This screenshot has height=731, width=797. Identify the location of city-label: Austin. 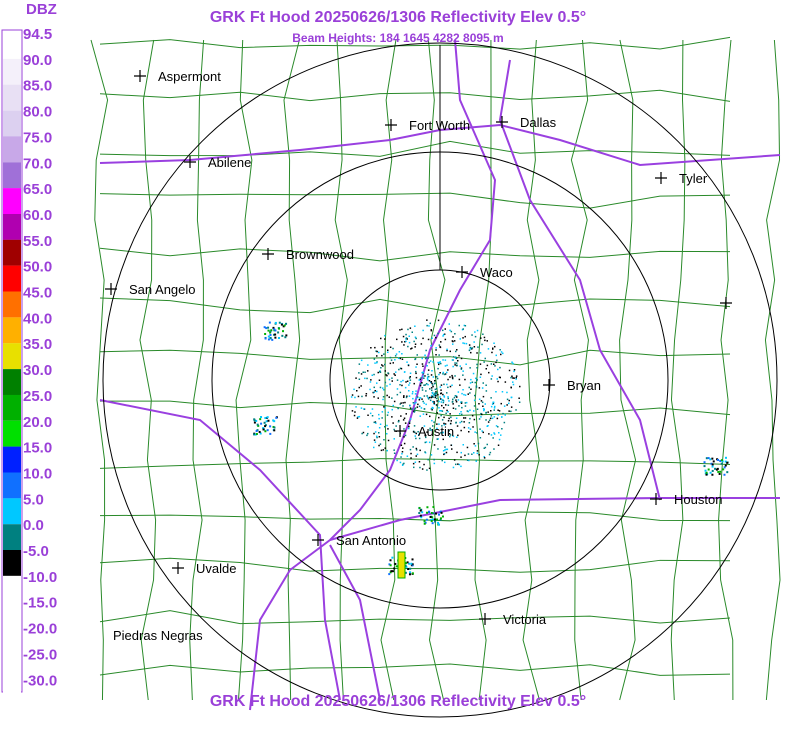
(436, 431).